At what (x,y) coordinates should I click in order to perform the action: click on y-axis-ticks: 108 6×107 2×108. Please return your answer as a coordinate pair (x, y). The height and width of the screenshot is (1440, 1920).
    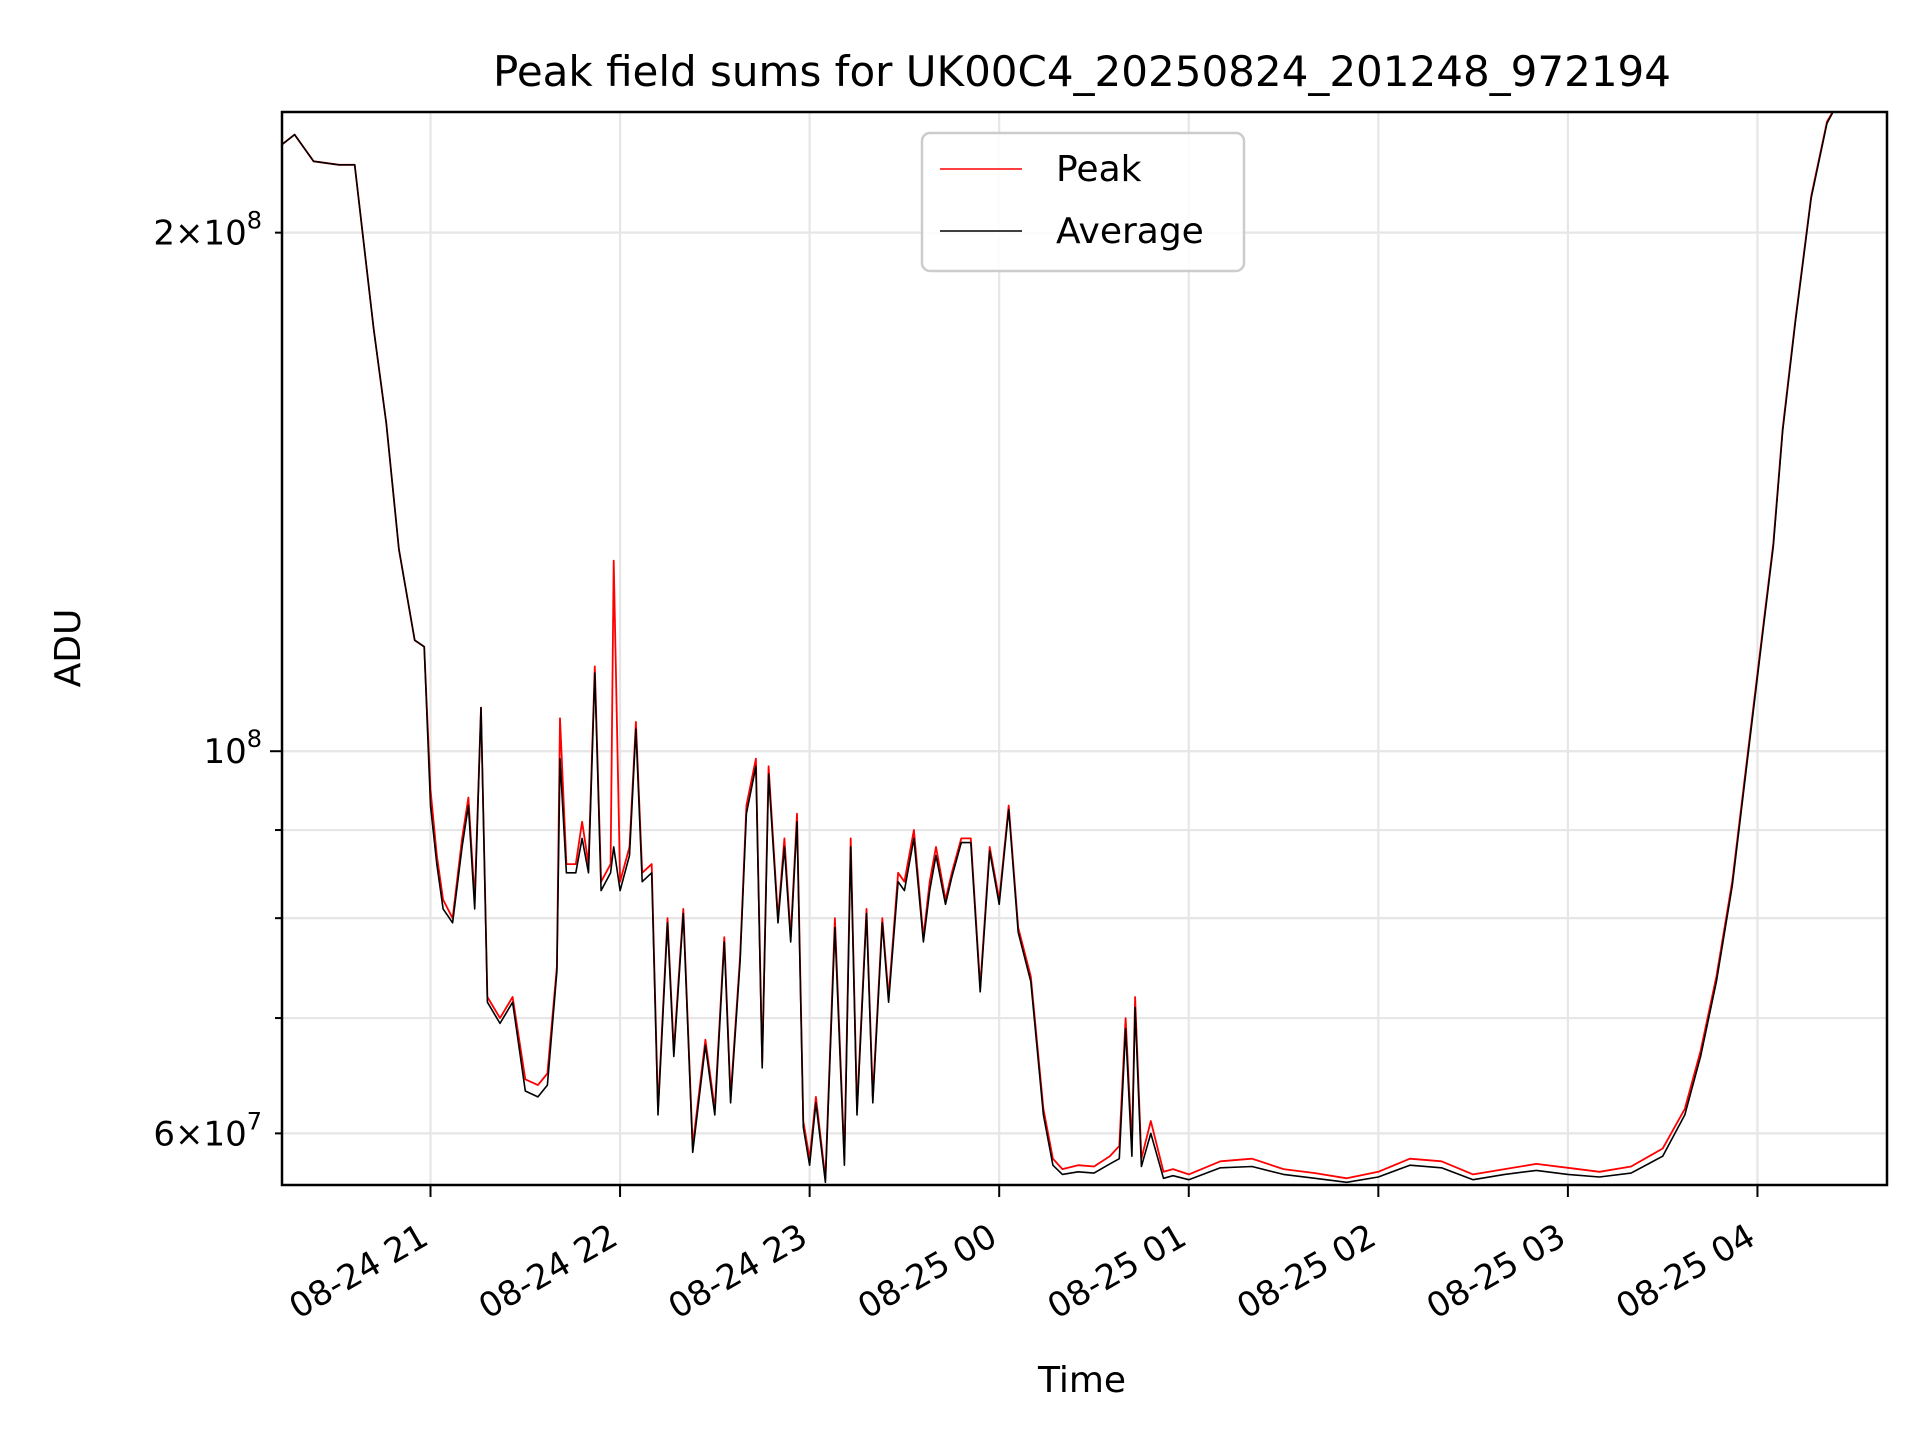
    Looking at the image, I should click on (217, 680).